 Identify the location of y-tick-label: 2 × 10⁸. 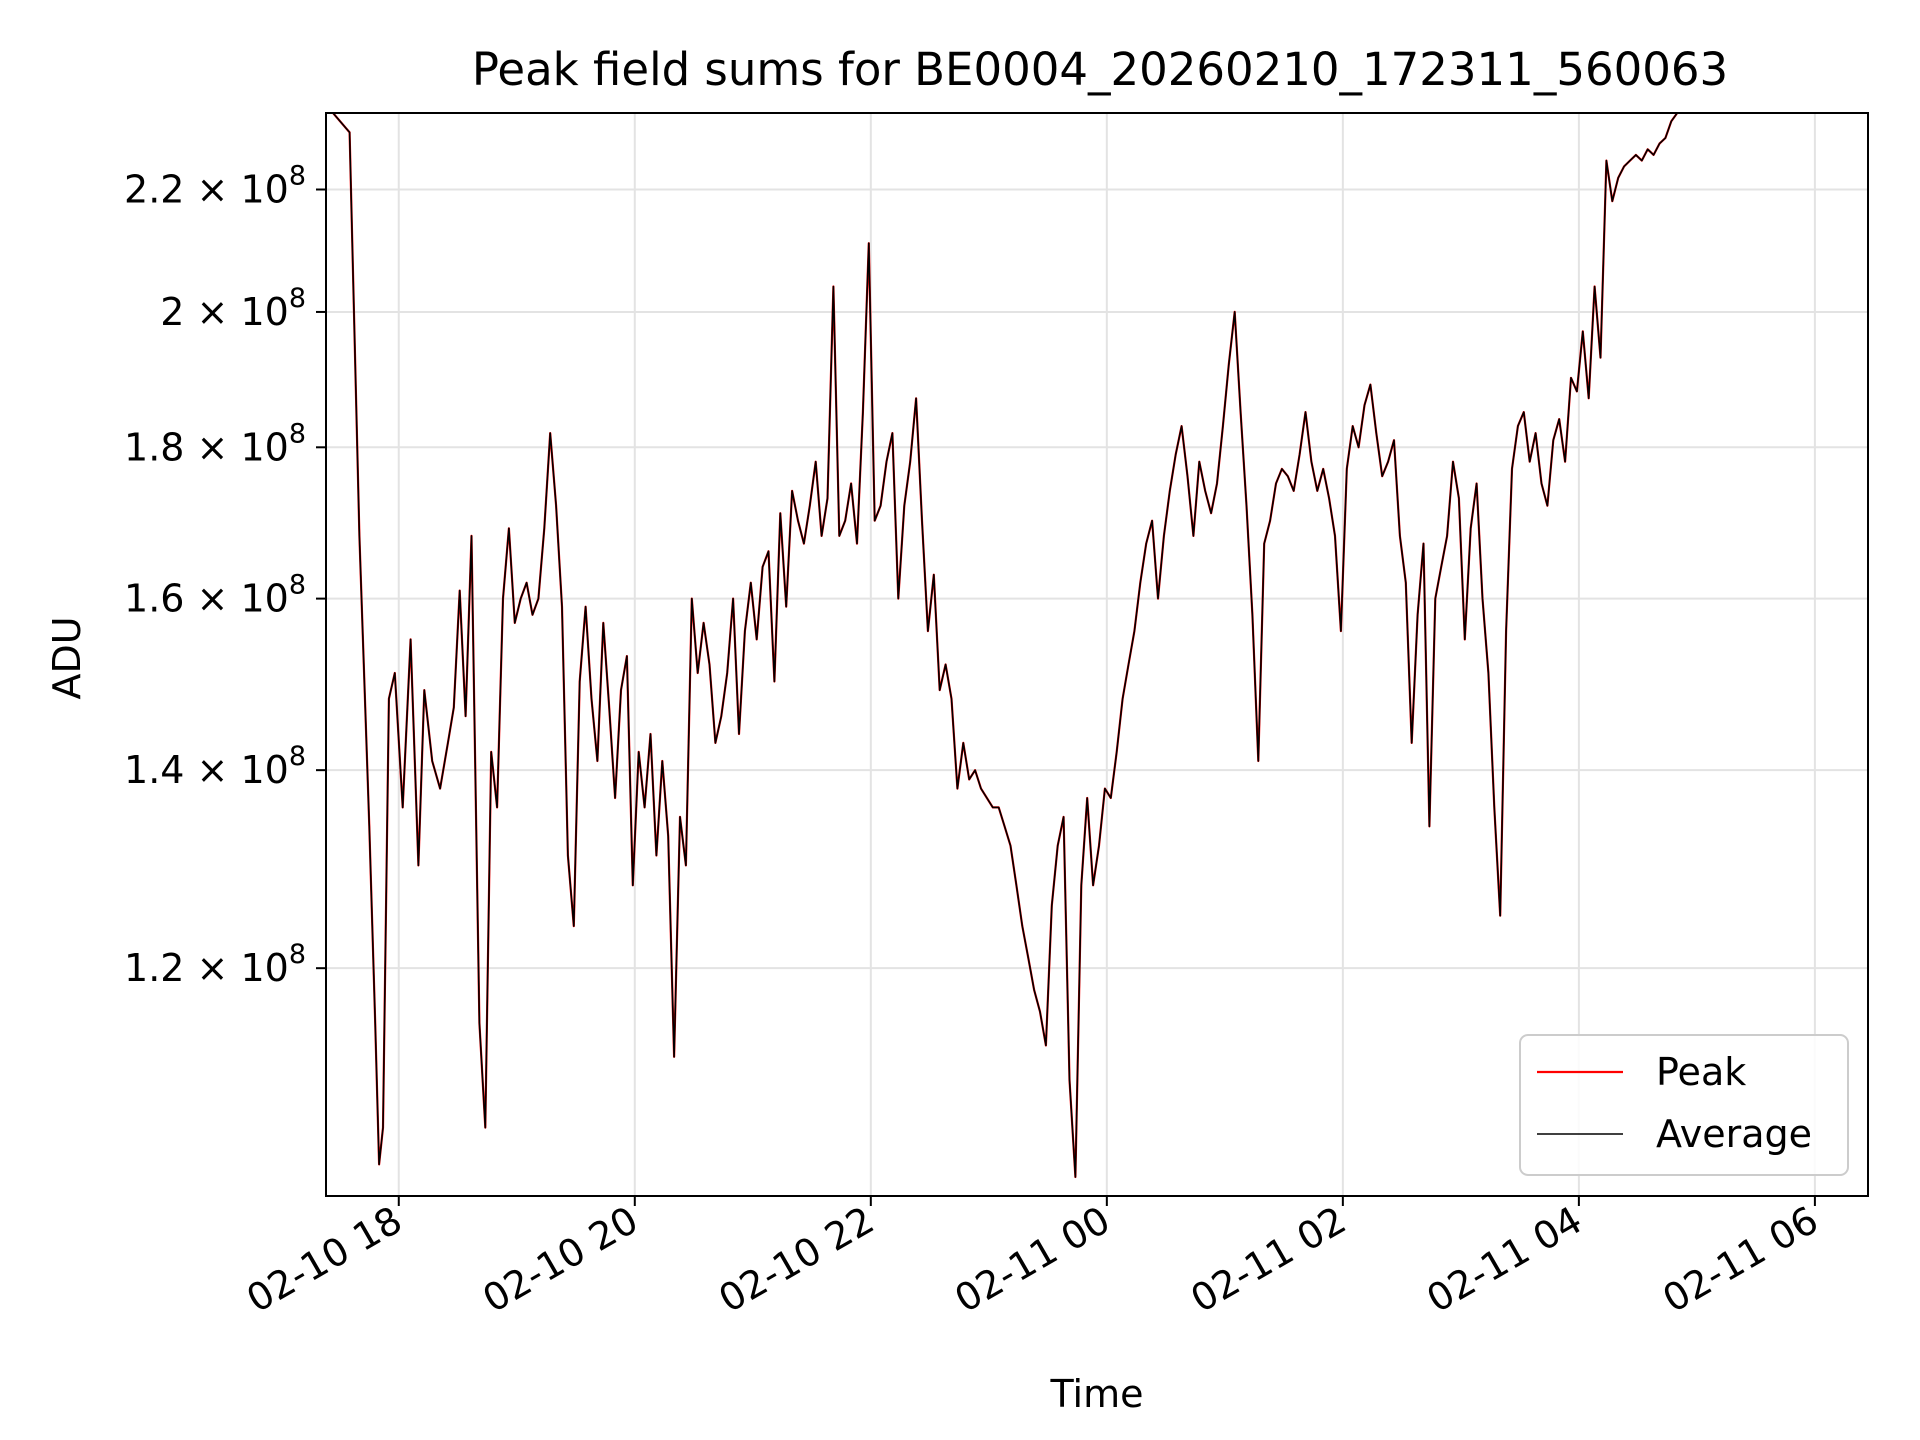
(233, 308).